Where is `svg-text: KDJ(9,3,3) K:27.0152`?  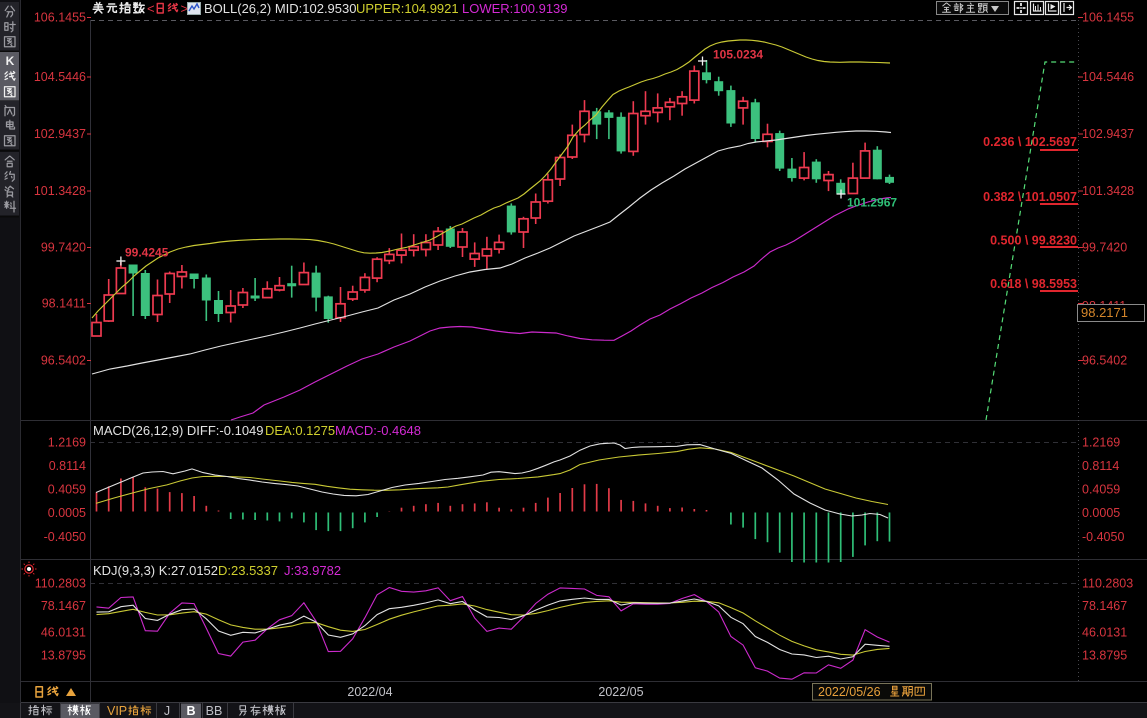 svg-text: KDJ(9,3,3) K:27.0152 is located at coordinates (155, 570).